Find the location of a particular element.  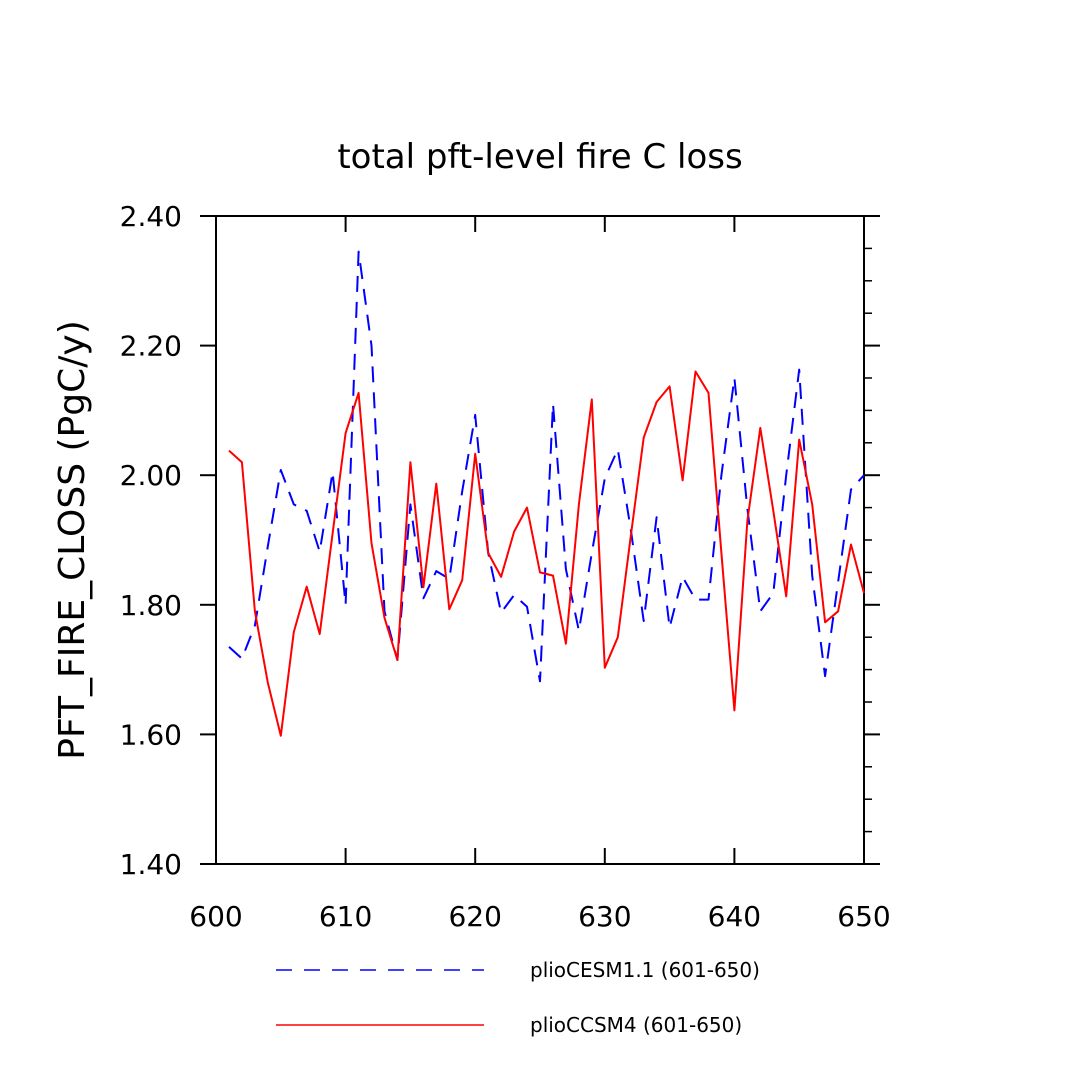

x-tick-label: 650 is located at coordinates (863, 916).